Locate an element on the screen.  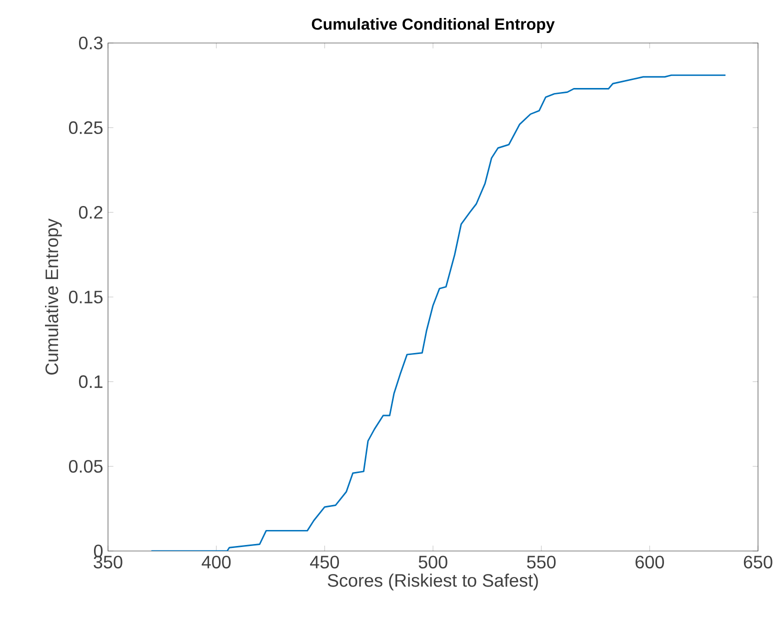
y-tick-label: 0.25 is located at coordinates (85, 127).